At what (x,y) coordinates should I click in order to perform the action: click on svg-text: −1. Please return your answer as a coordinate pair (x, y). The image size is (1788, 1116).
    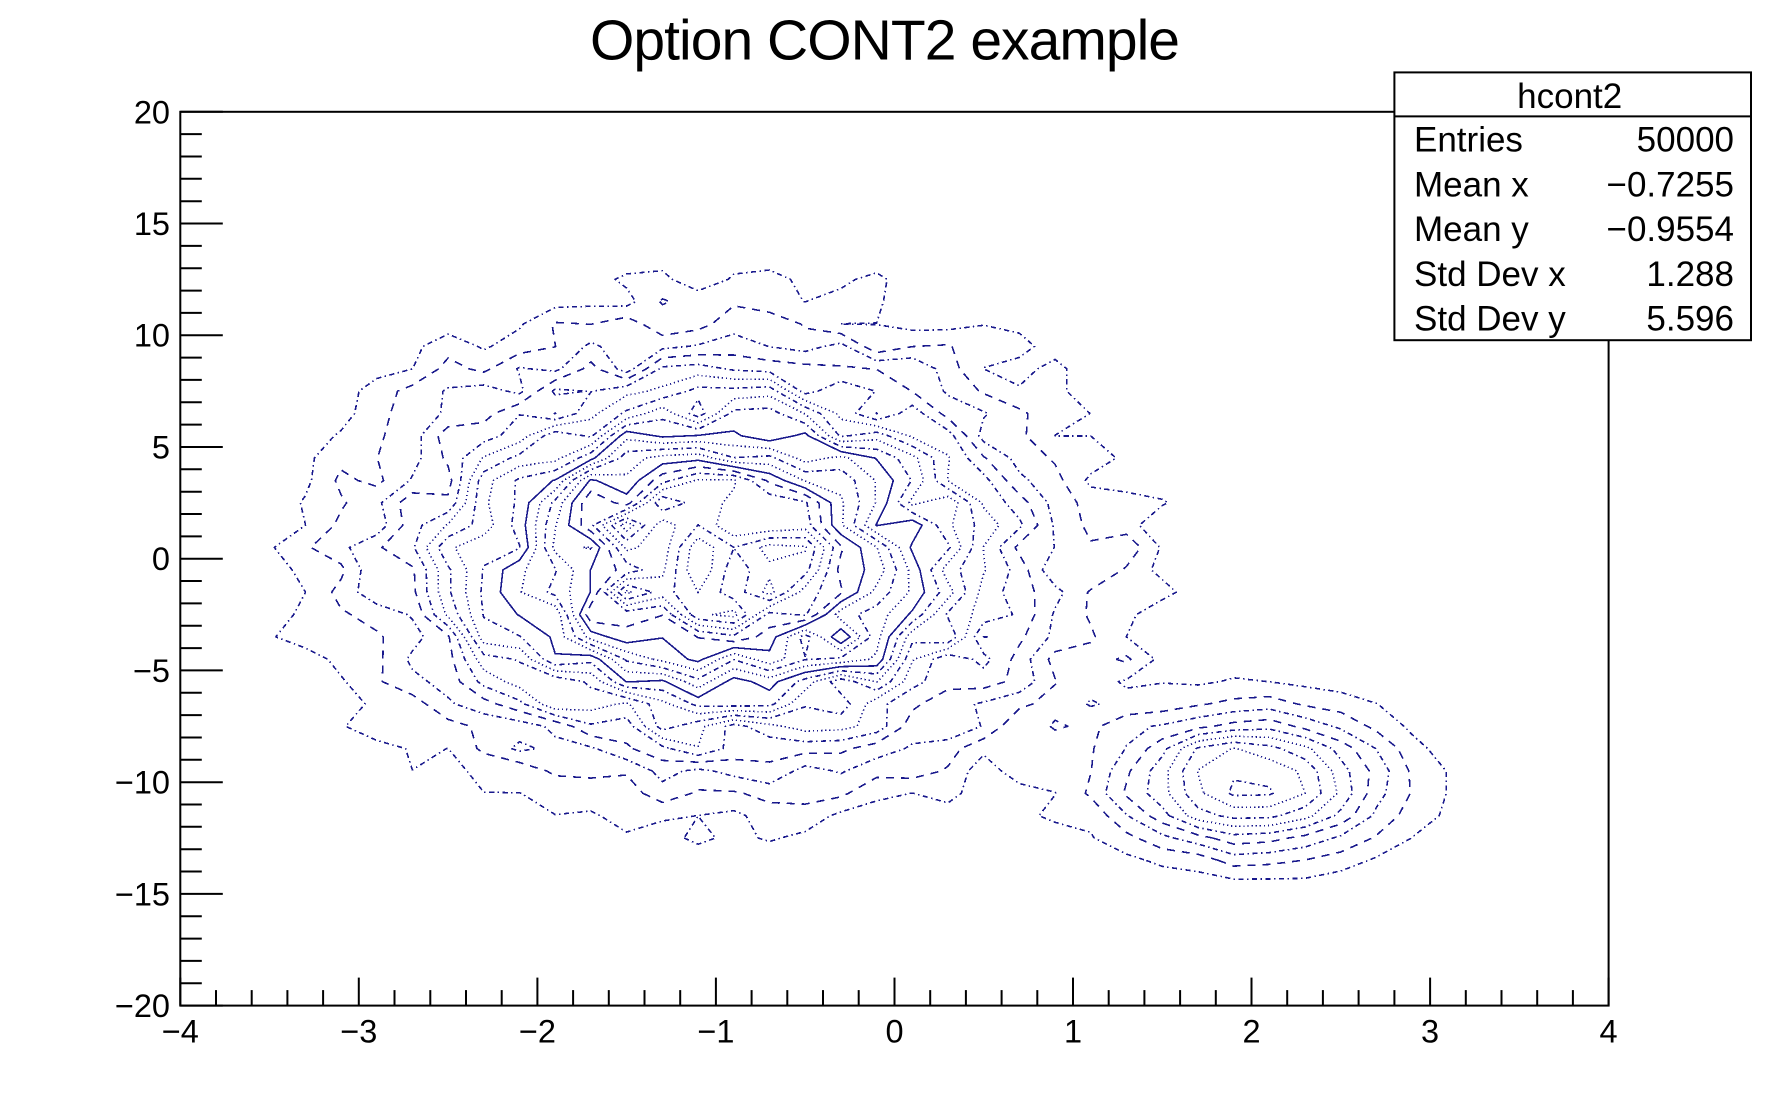
    Looking at the image, I should click on (715, 1032).